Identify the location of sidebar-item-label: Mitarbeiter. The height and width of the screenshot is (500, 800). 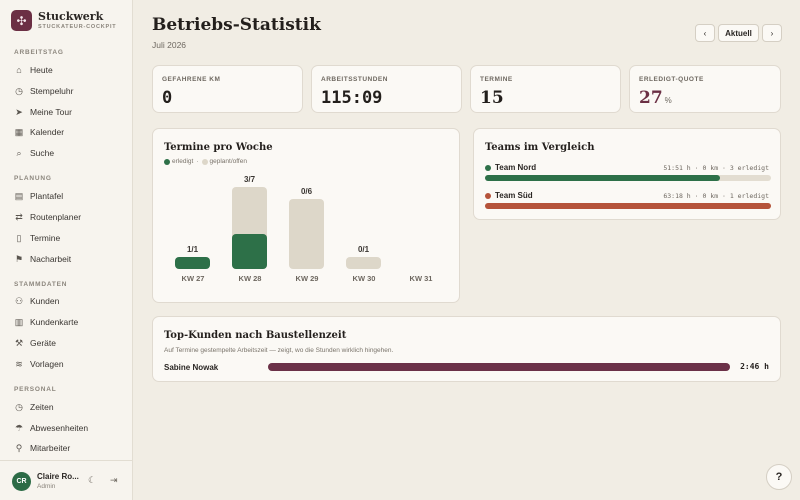
(50, 448).